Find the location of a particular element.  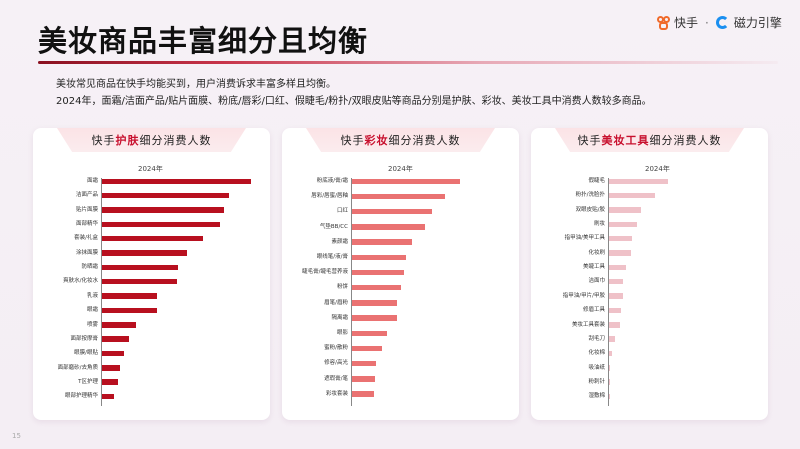

bar-label: 化妆刷 is located at coordinates (596, 252).